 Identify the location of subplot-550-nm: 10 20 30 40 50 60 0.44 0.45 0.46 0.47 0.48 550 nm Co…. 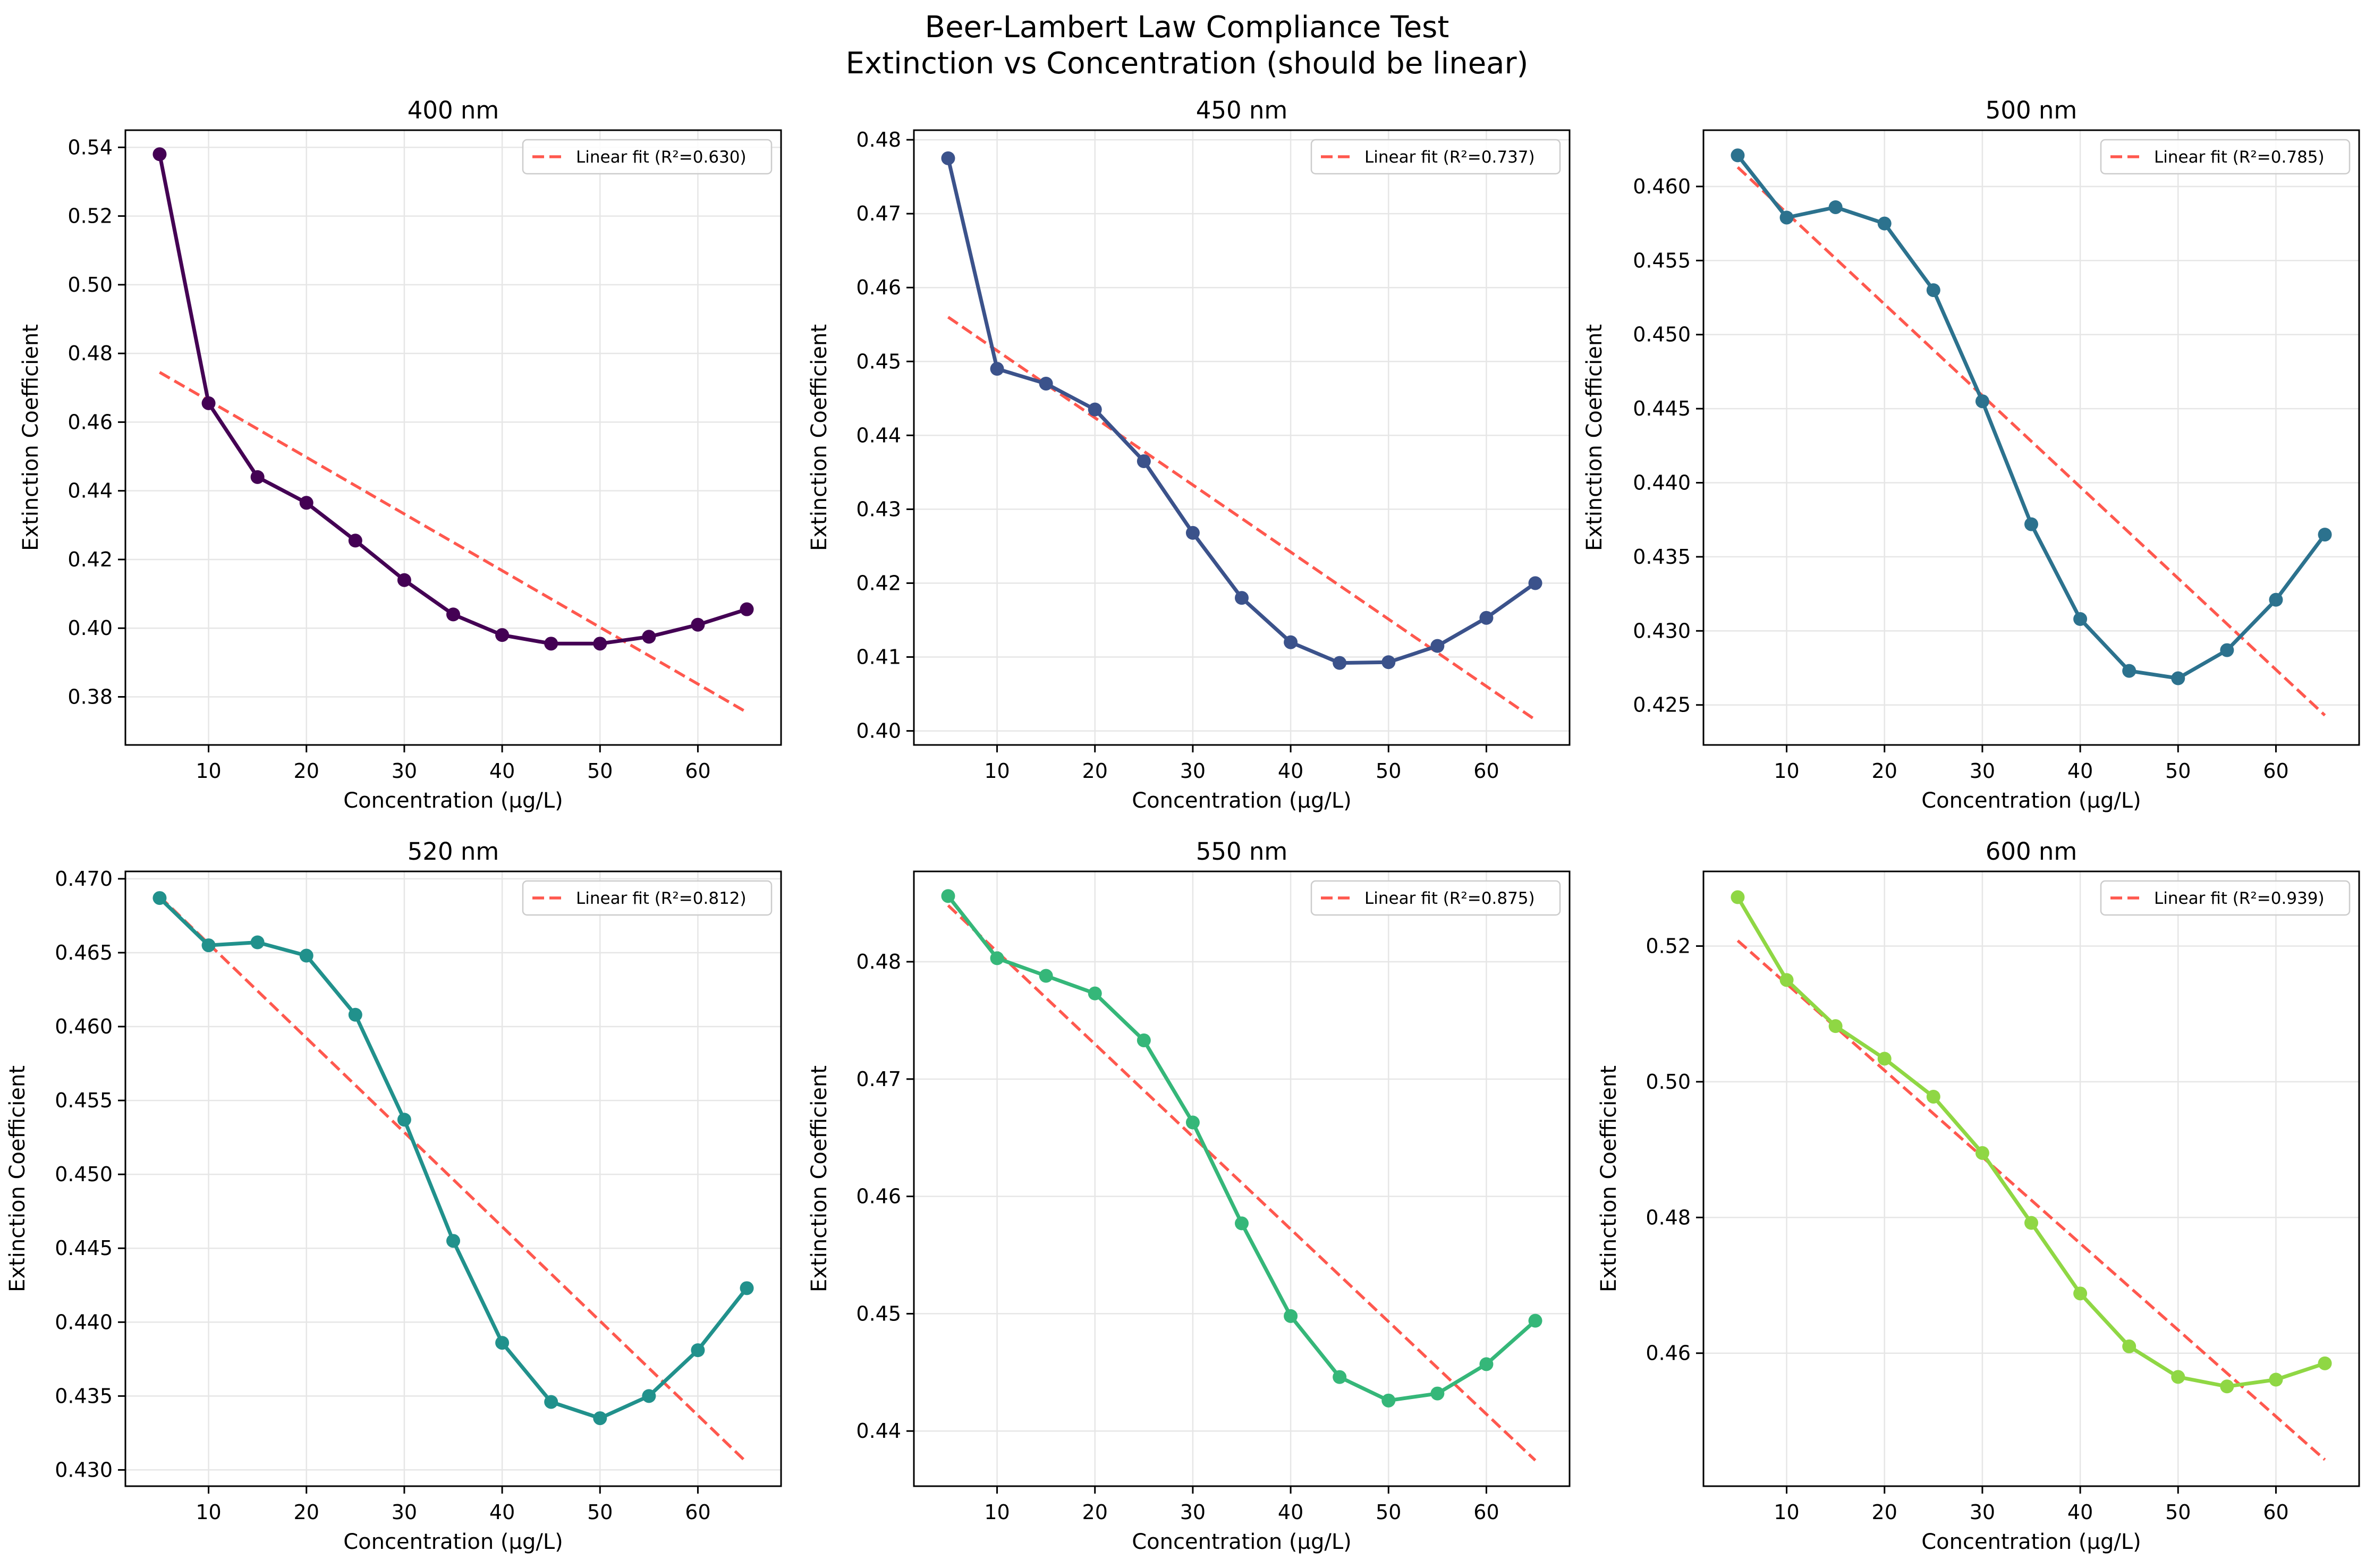
(1189, 1195).